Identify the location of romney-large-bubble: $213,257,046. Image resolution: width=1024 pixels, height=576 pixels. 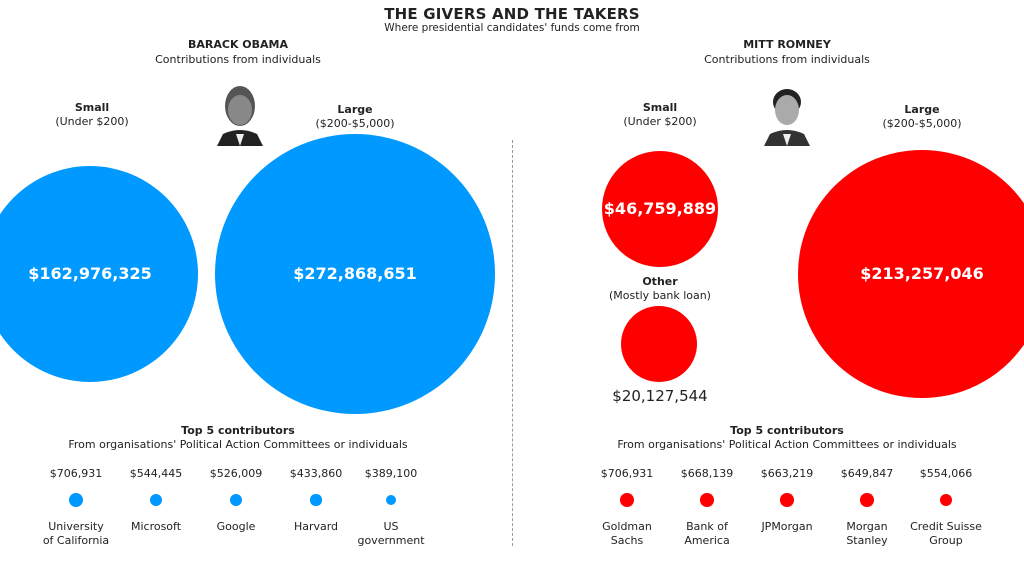
(911, 274).